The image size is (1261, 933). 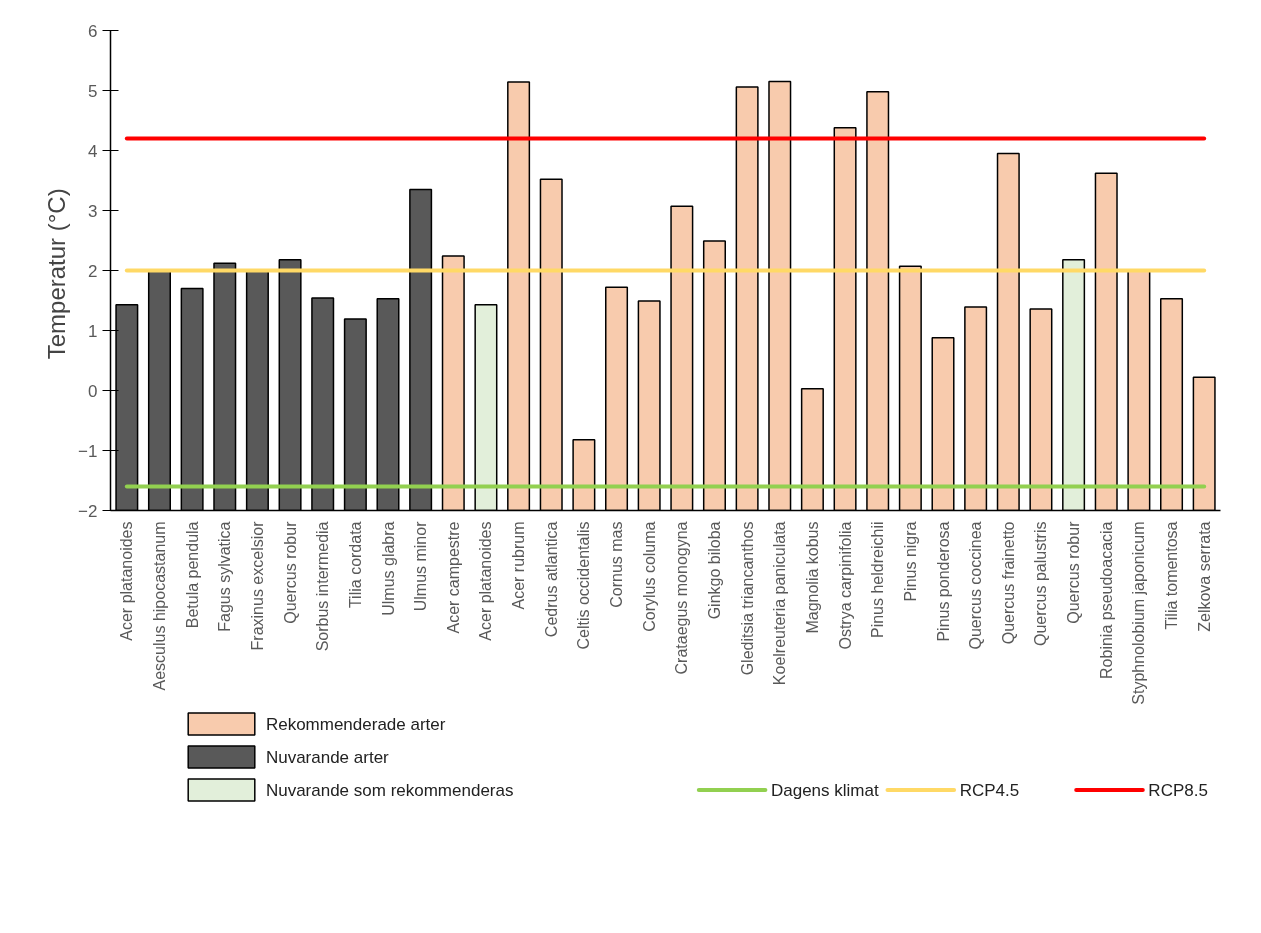 What do you see at coordinates (519, 565) in the screenshot?
I see `x-tick-label: Acer rubrum` at bounding box center [519, 565].